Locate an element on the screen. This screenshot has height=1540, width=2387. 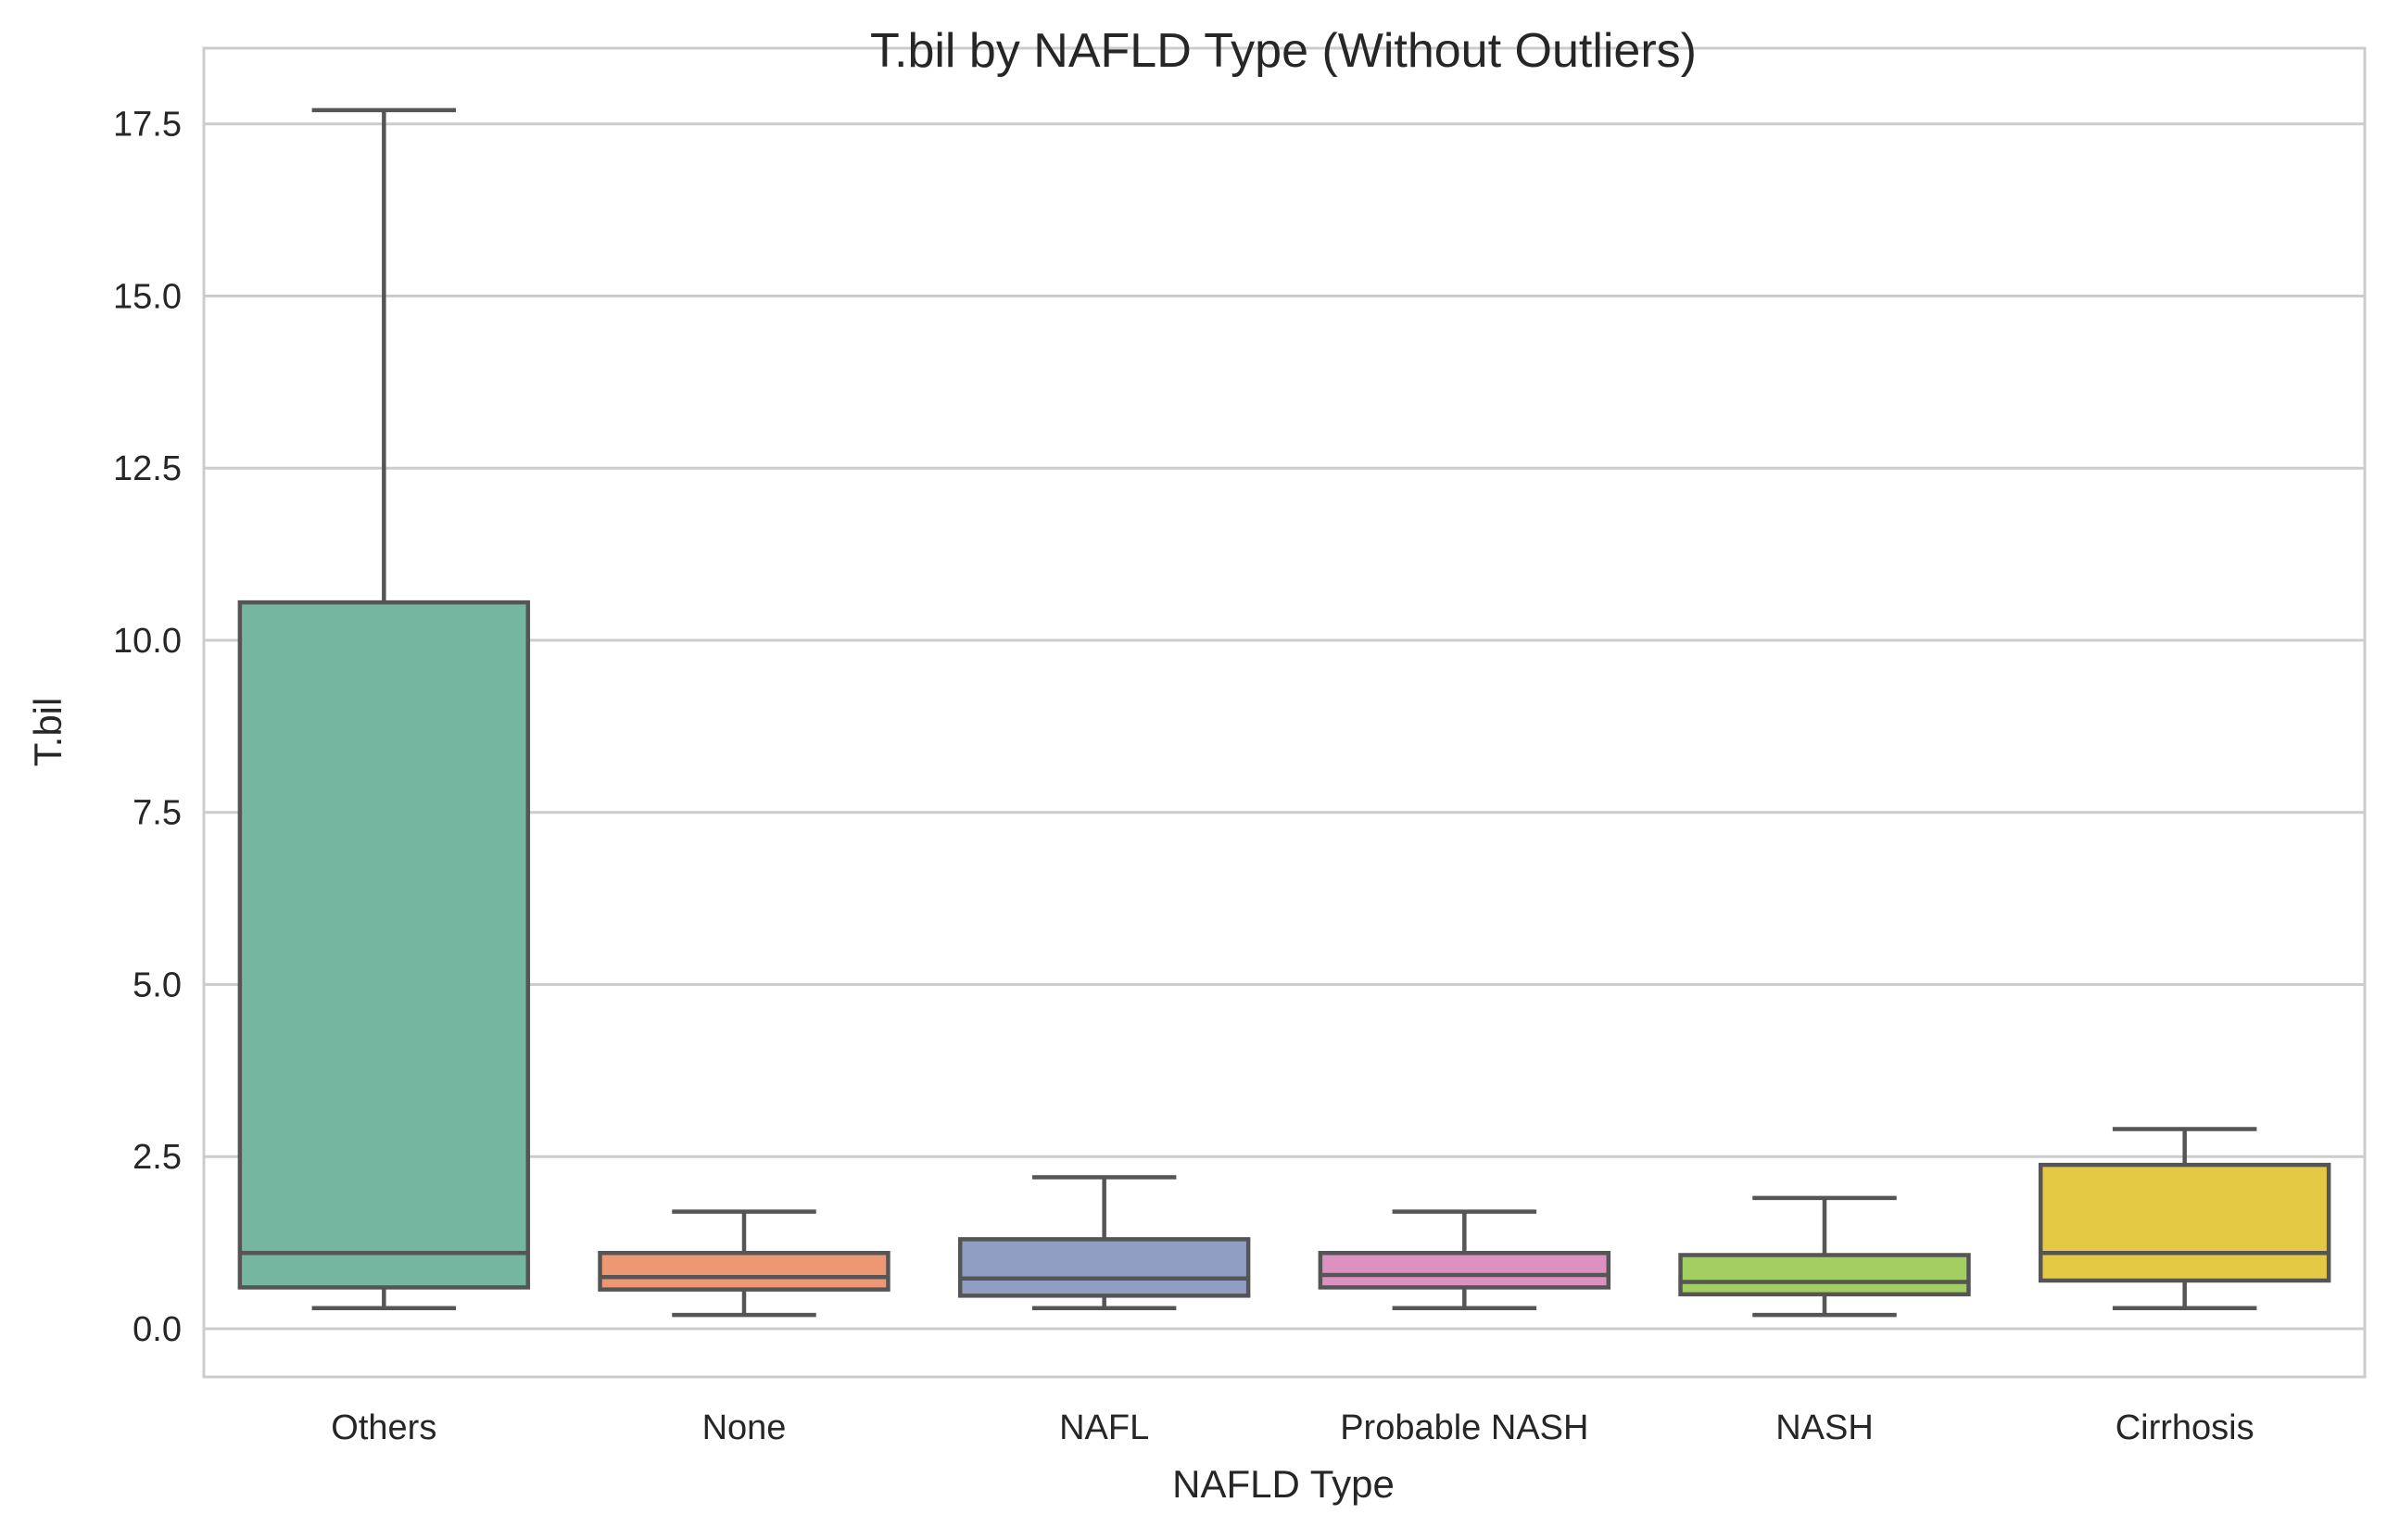
chart-title: T.bil by NAFLD Type (Without Outliers) is located at coordinates (1283, 51).